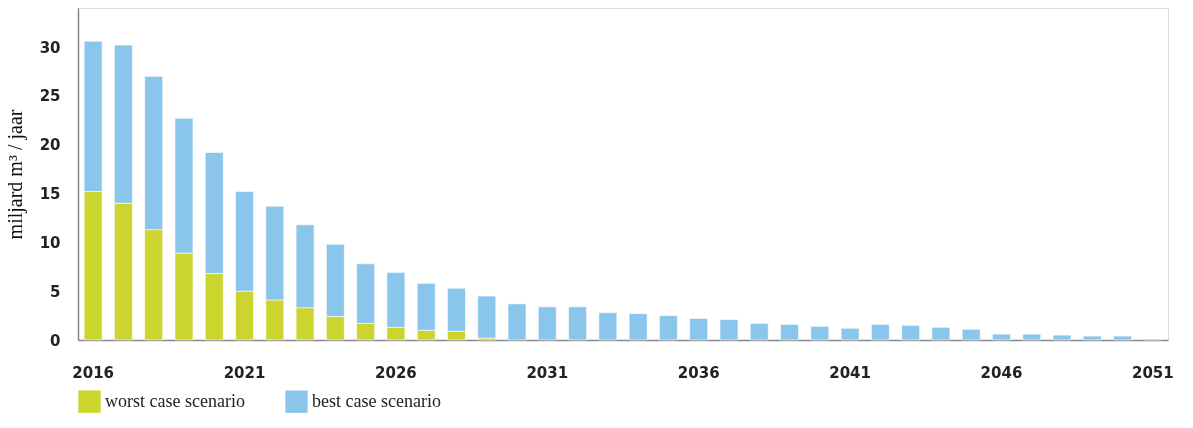  I want to click on y-tick-label: 10, so click(50, 242).